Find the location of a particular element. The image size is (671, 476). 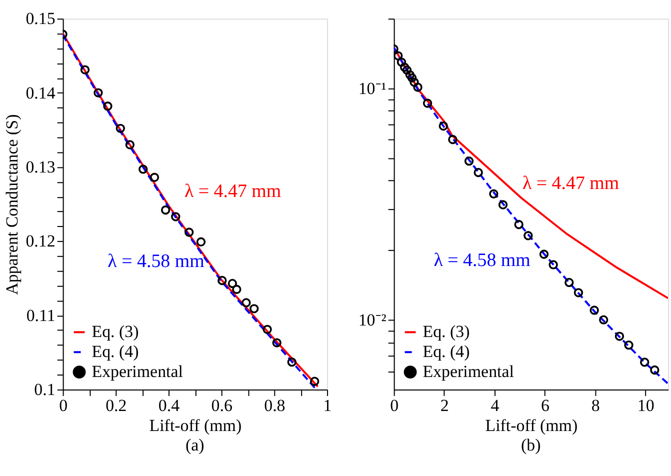

y-tick-label: 0.1 is located at coordinates (45, 389).